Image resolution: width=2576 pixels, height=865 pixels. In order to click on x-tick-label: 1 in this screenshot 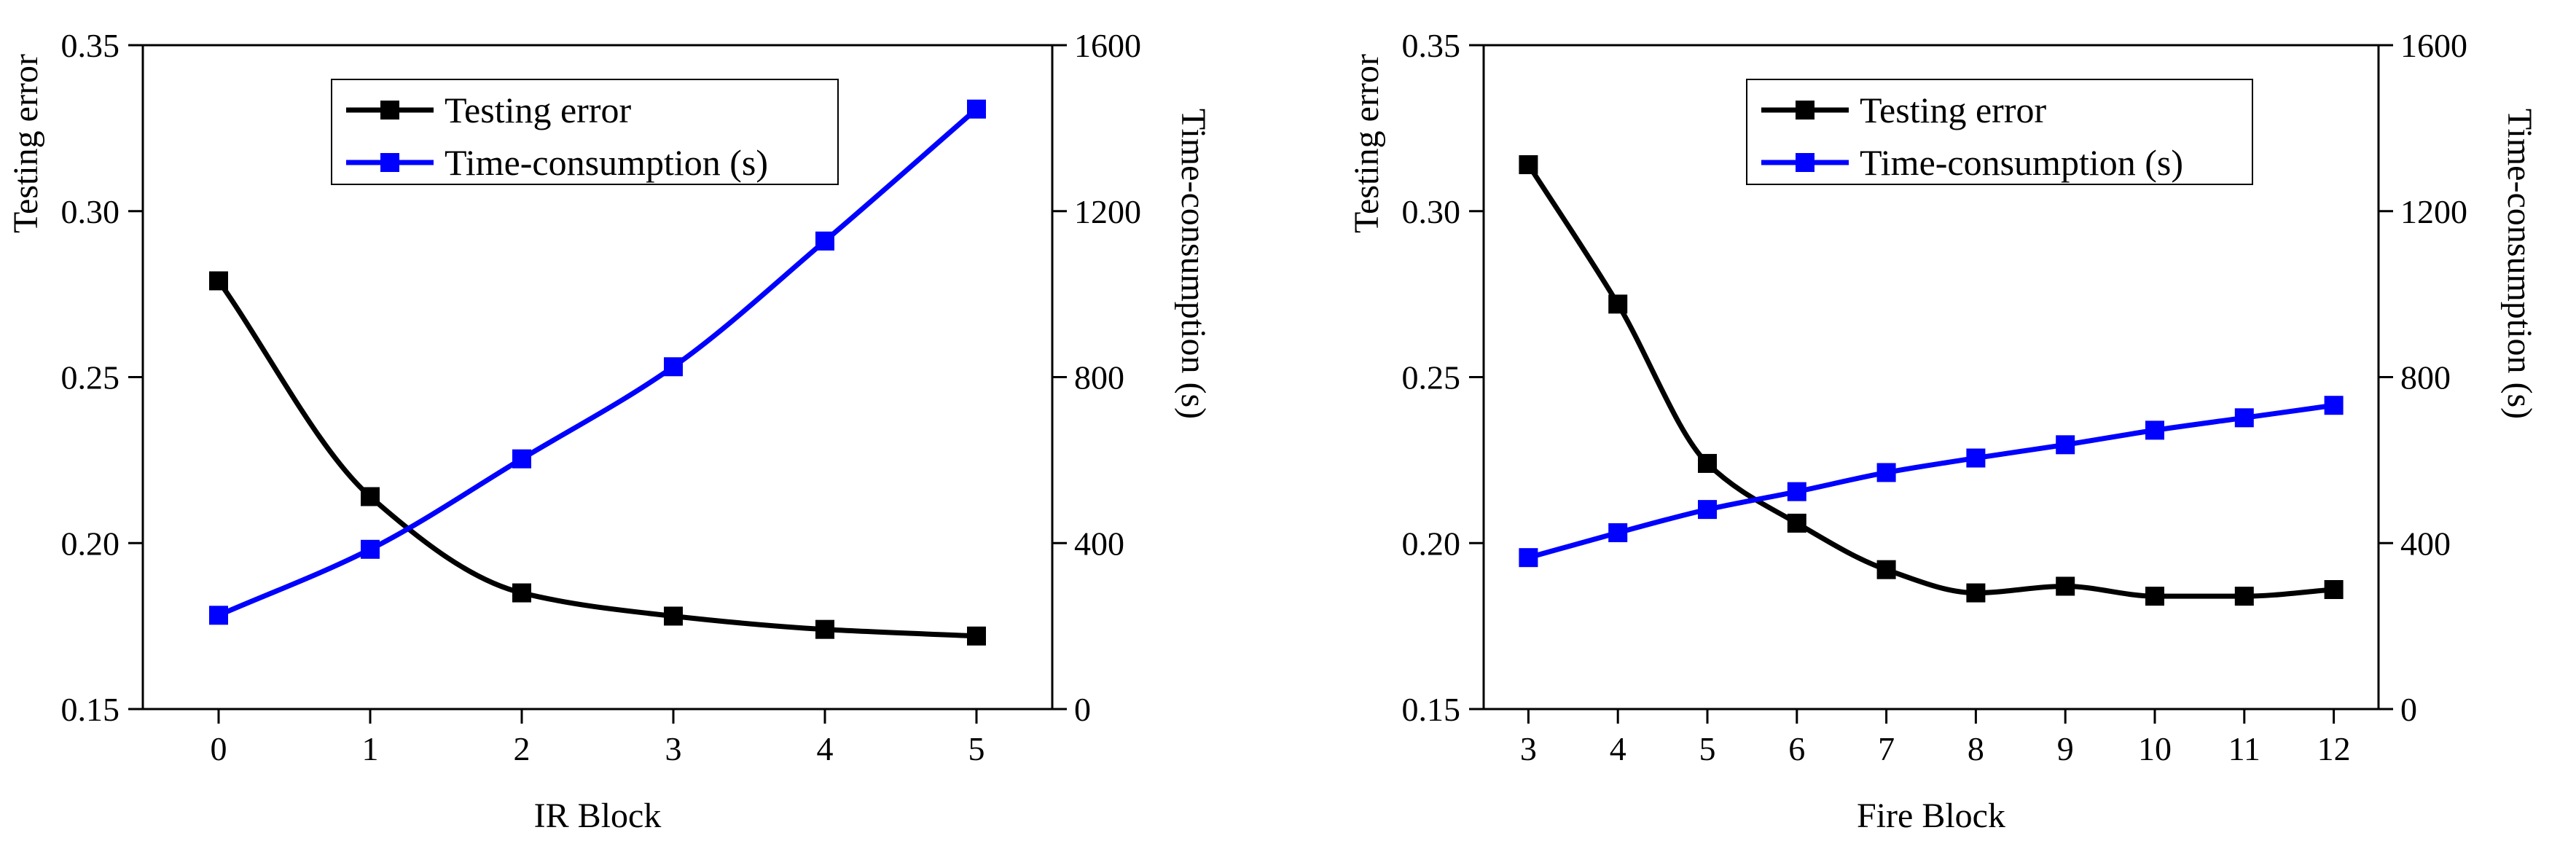, I will do `click(370, 748)`.